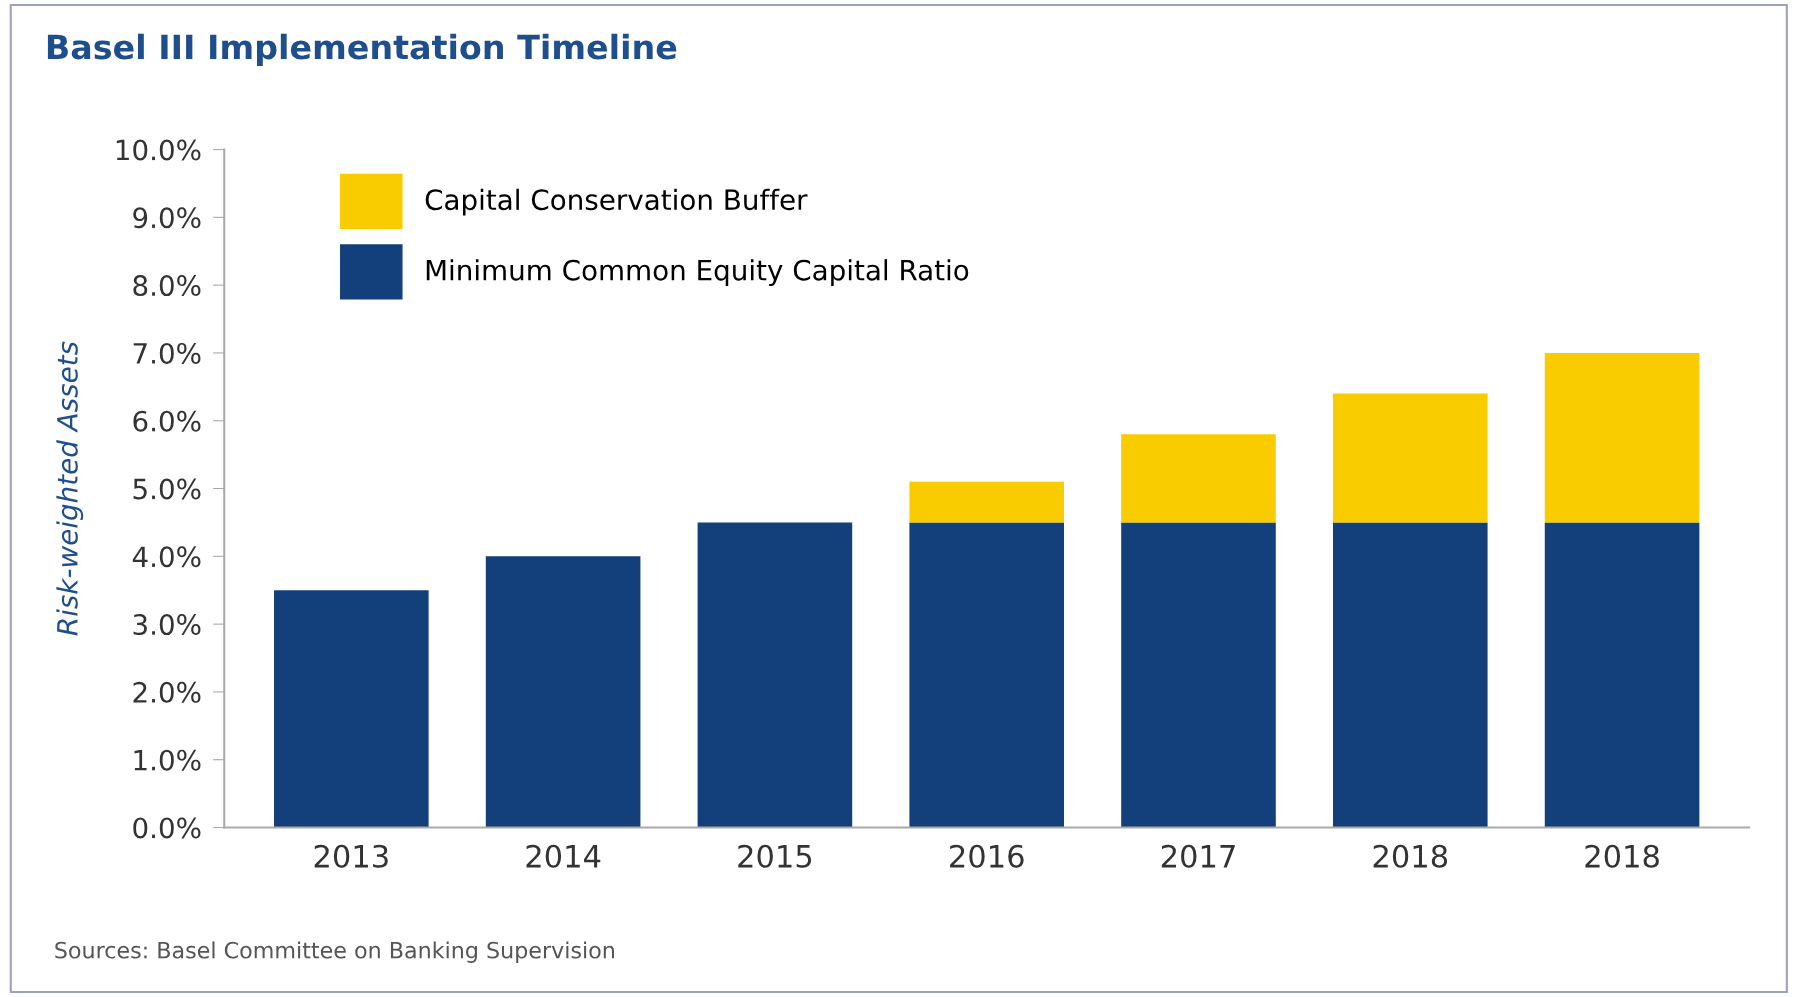 The image size is (1794, 997). What do you see at coordinates (167, 286) in the screenshot?
I see `y-tick-label: 8.0%` at bounding box center [167, 286].